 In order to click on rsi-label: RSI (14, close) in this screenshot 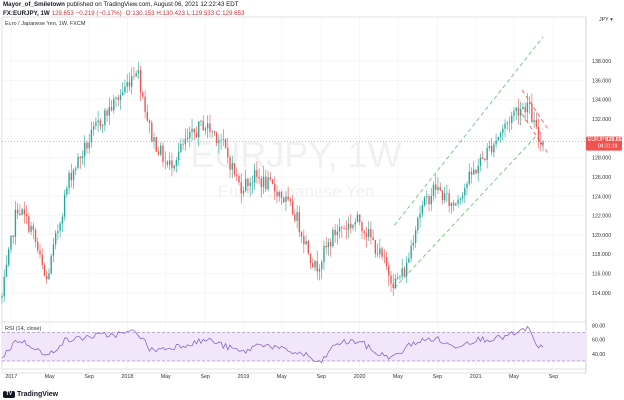, I will do `click(23, 329)`.